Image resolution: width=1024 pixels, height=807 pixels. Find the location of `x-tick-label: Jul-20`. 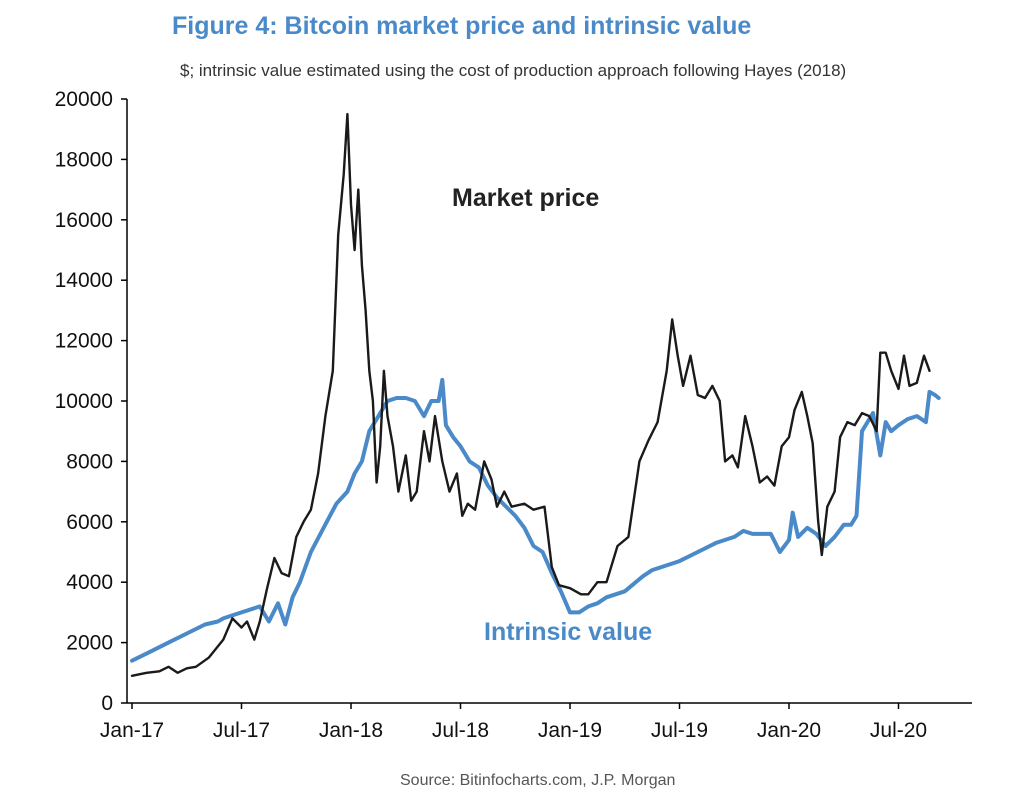

x-tick-label: Jul-20 is located at coordinates (898, 730).